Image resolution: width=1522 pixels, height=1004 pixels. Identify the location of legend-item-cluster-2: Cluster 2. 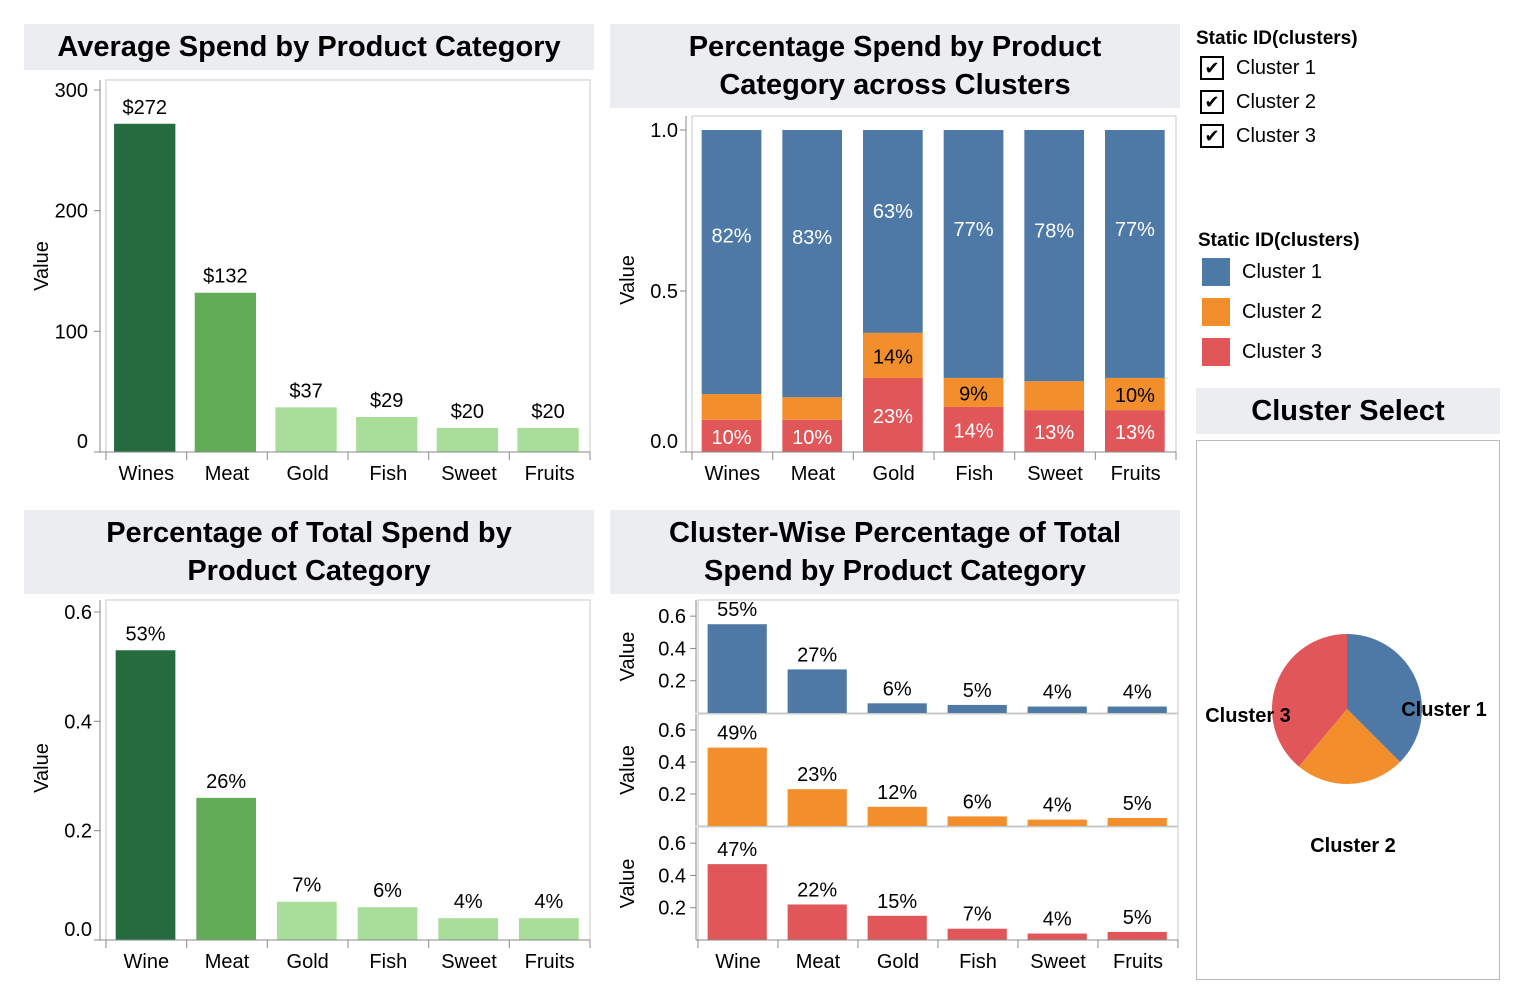
(1262, 312).